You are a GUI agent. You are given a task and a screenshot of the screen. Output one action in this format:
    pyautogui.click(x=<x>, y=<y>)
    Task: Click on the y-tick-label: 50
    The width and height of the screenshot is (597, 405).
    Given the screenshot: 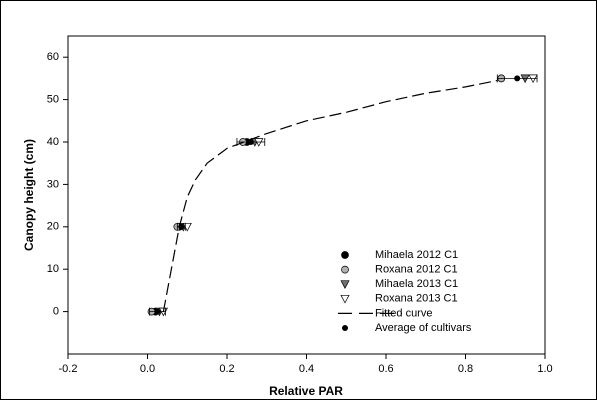 What is the action you would take?
    pyautogui.click(x=53, y=100)
    